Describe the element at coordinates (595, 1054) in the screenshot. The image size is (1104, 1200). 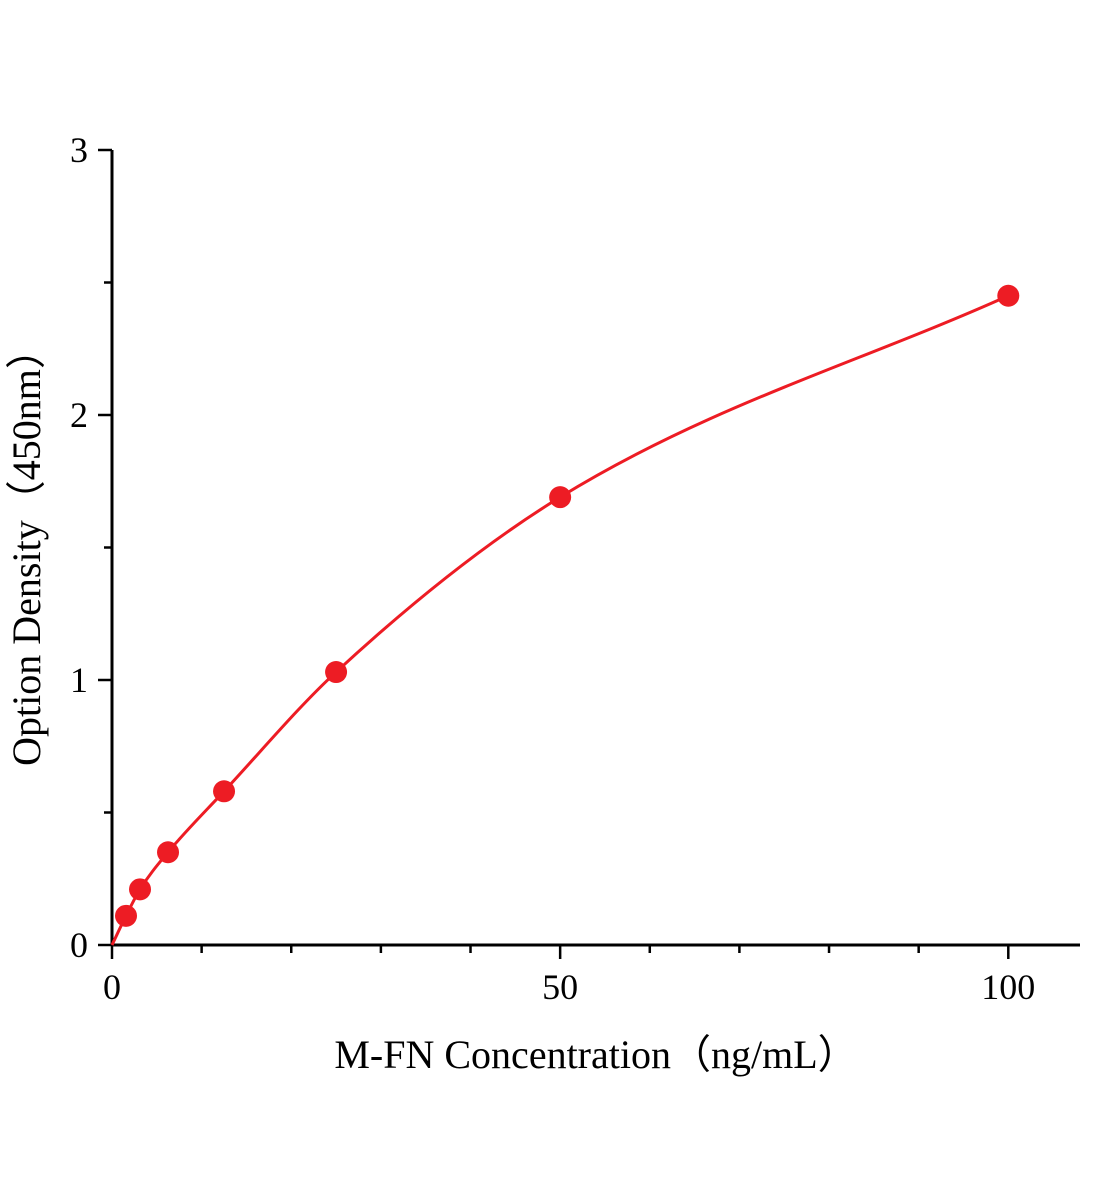
I see `x-axis-title: M-FN Concentration（ng/mL）` at that location.